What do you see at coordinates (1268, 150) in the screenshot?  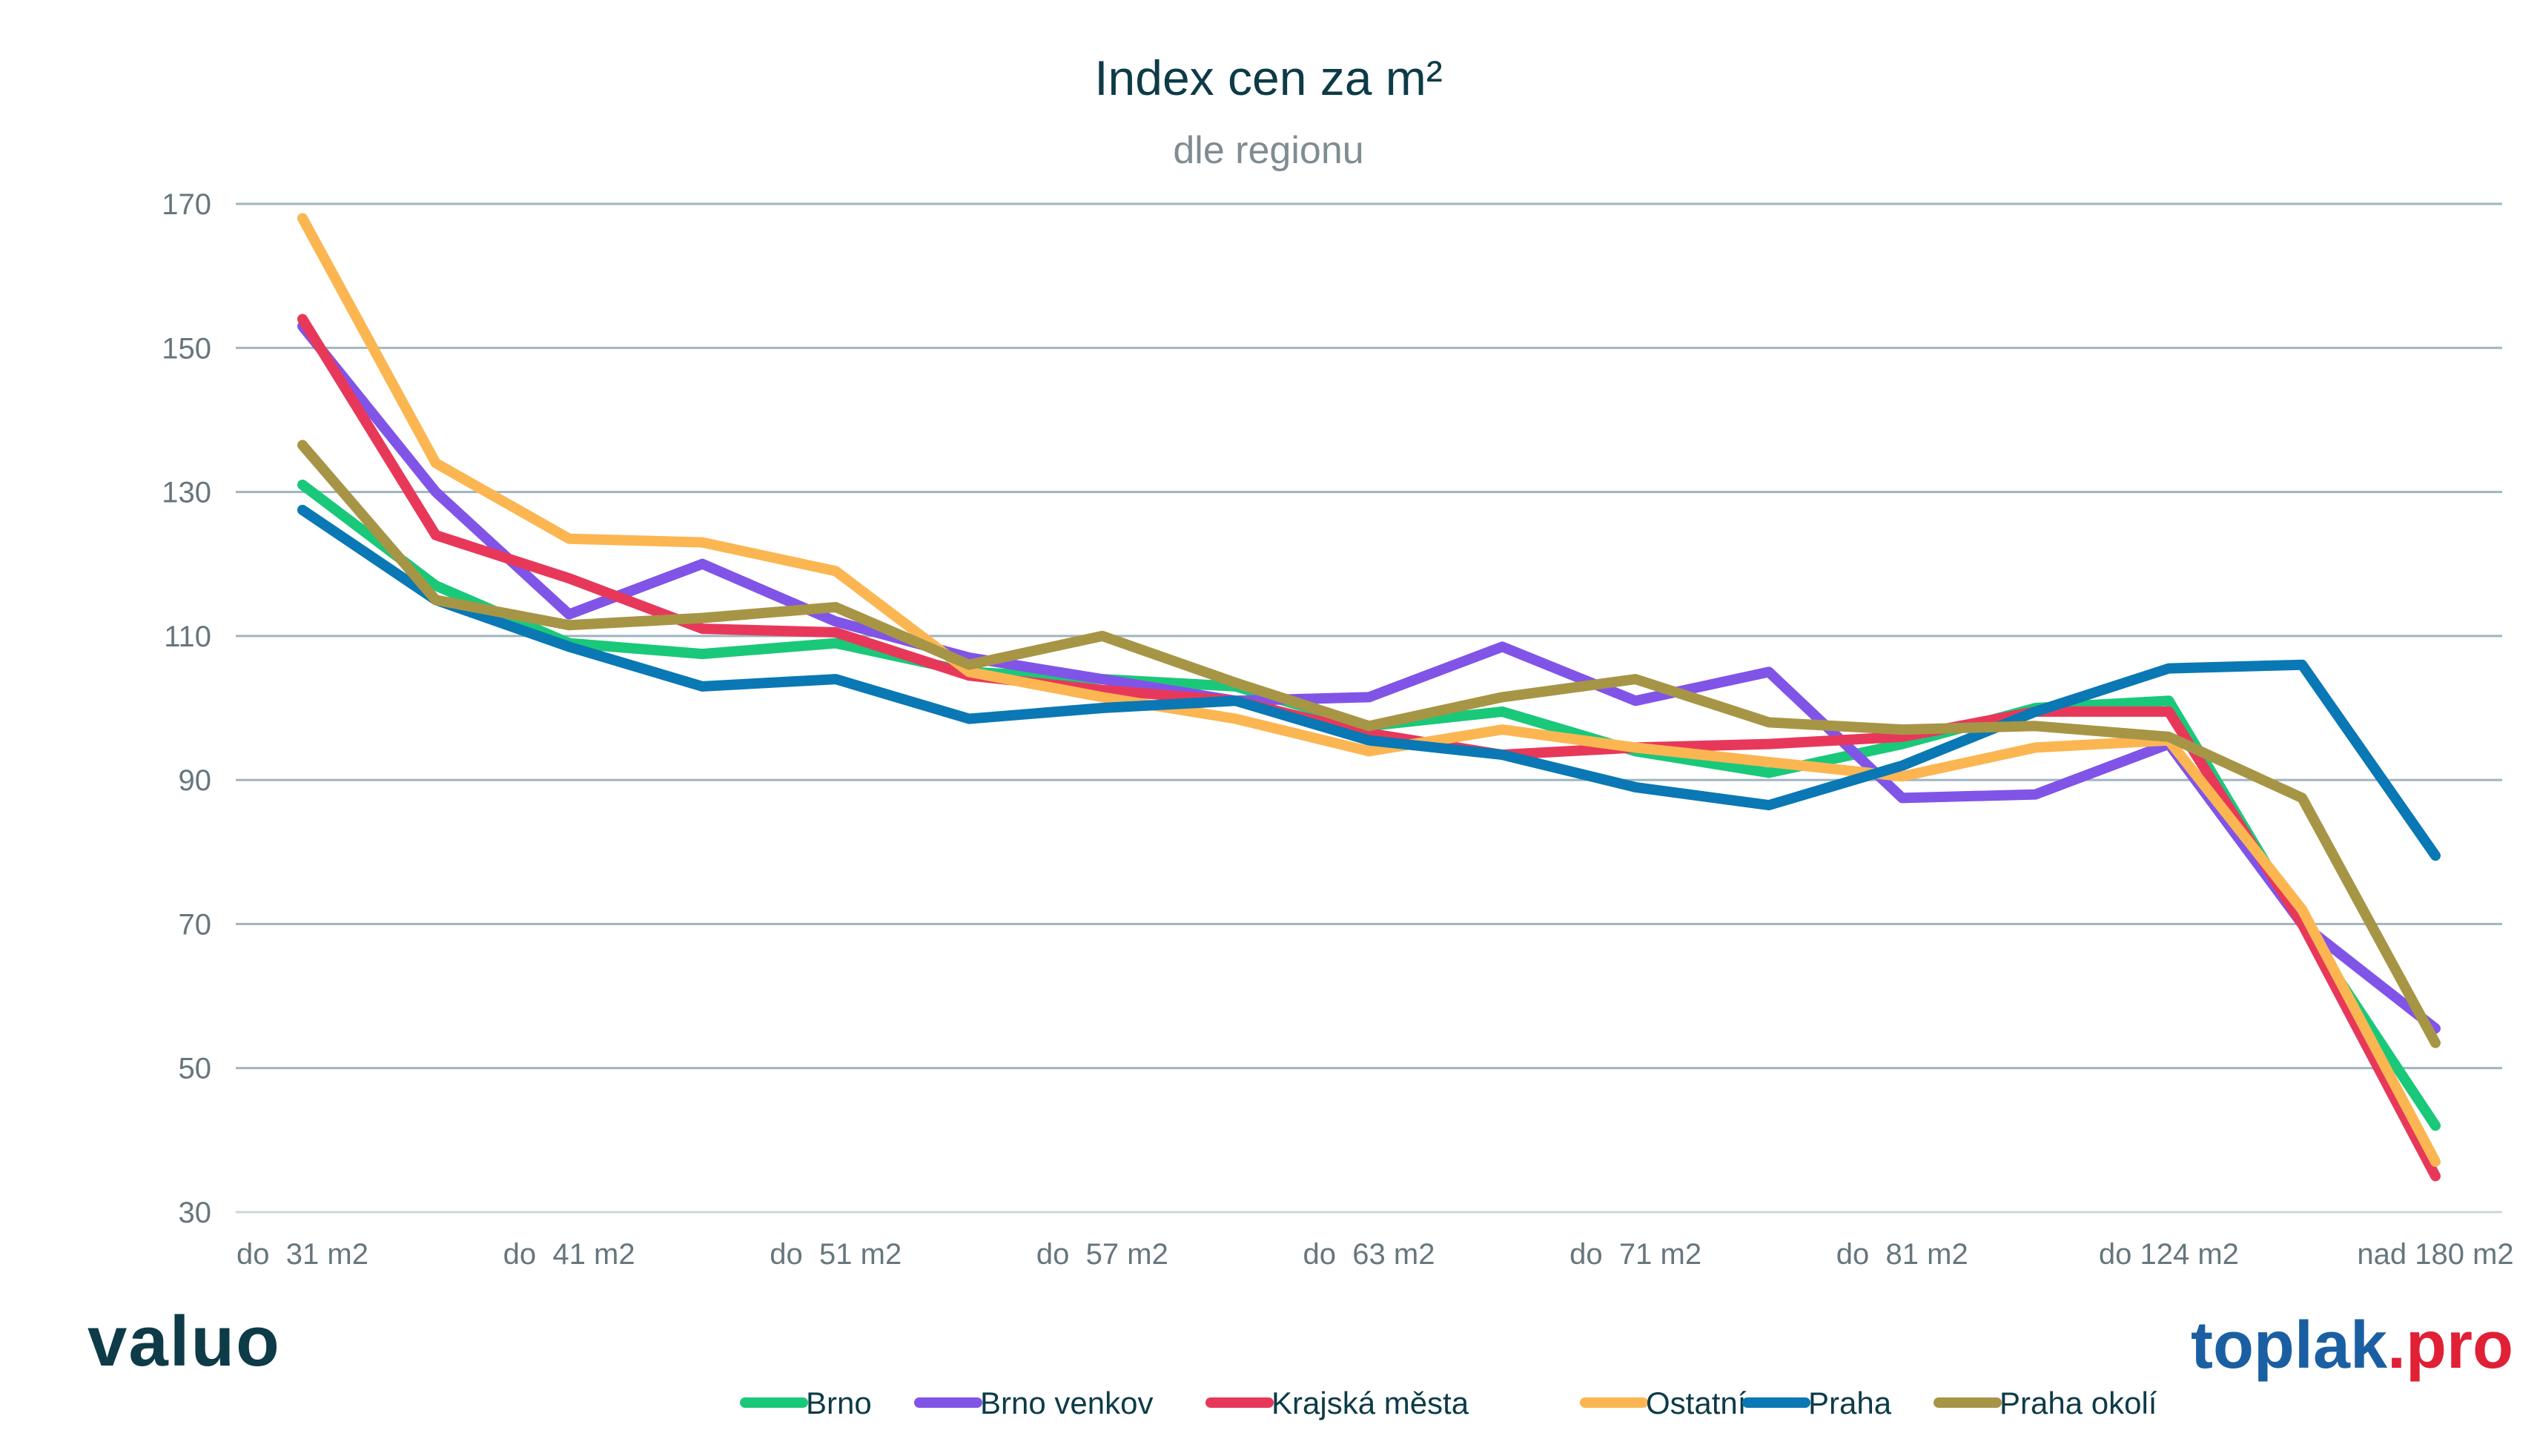 I see `chart-subtitle: dle regionu` at bounding box center [1268, 150].